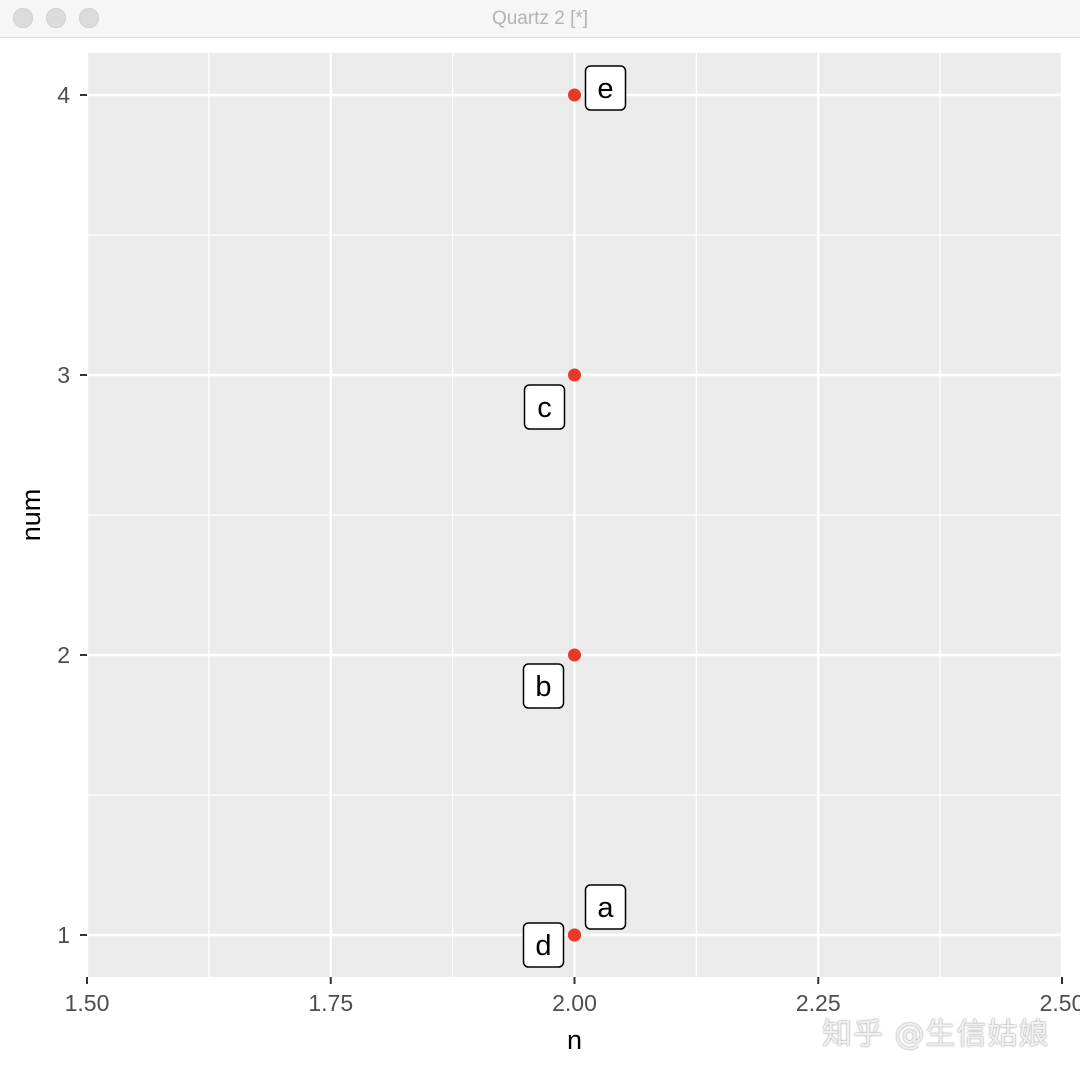 The height and width of the screenshot is (1072, 1080). Describe the element at coordinates (574, 95) in the screenshot. I see `data-point-e` at that location.